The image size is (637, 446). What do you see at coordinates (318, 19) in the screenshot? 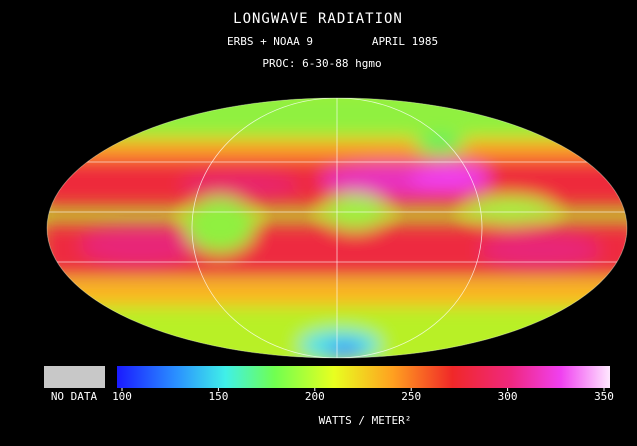
I see `title: LONGWAVE RADIATION` at bounding box center [318, 19].